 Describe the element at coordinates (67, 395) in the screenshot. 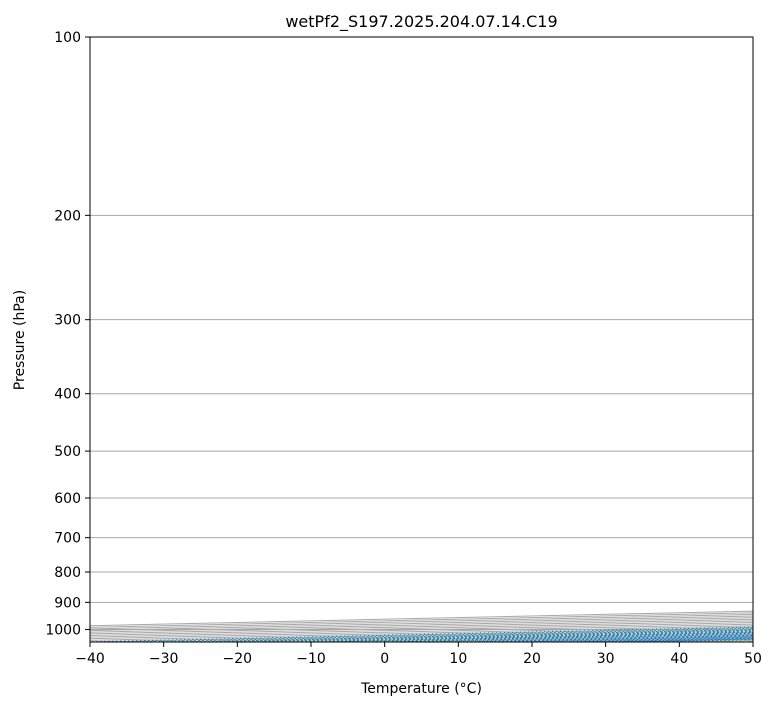

I see `y-tick-label: 400` at that location.